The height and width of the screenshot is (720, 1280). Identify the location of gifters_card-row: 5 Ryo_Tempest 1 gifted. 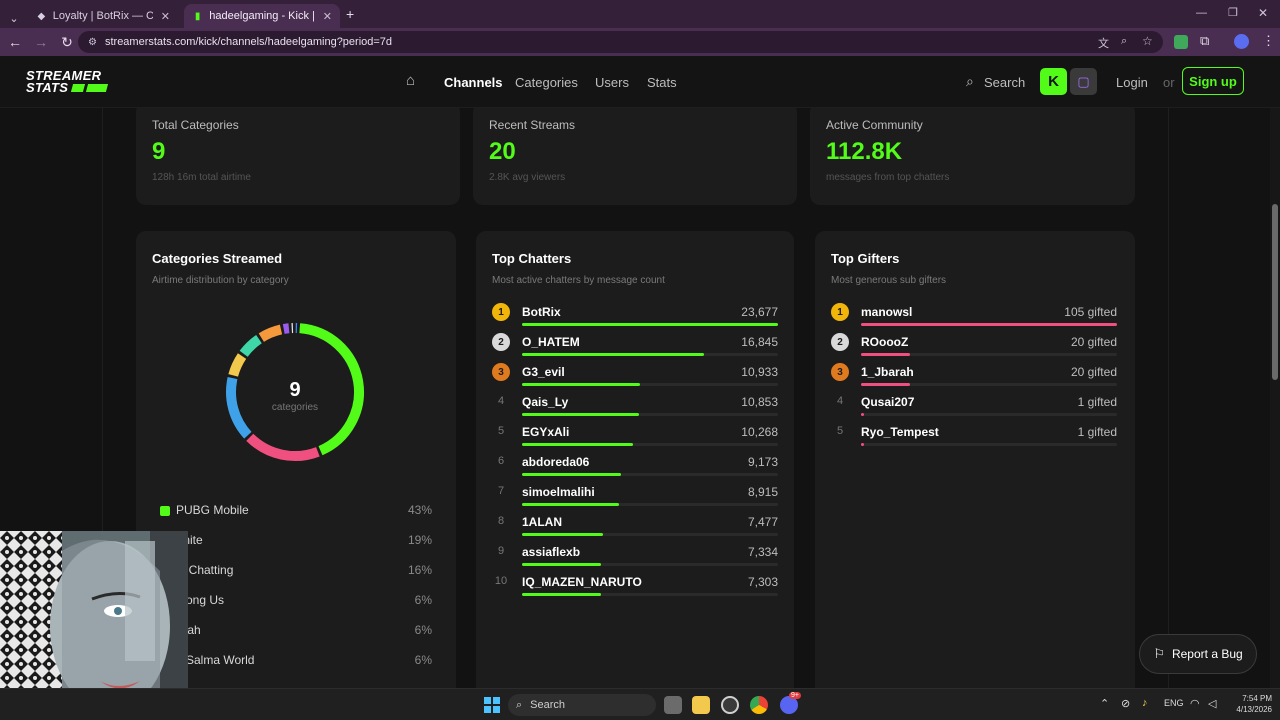
(974, 438).